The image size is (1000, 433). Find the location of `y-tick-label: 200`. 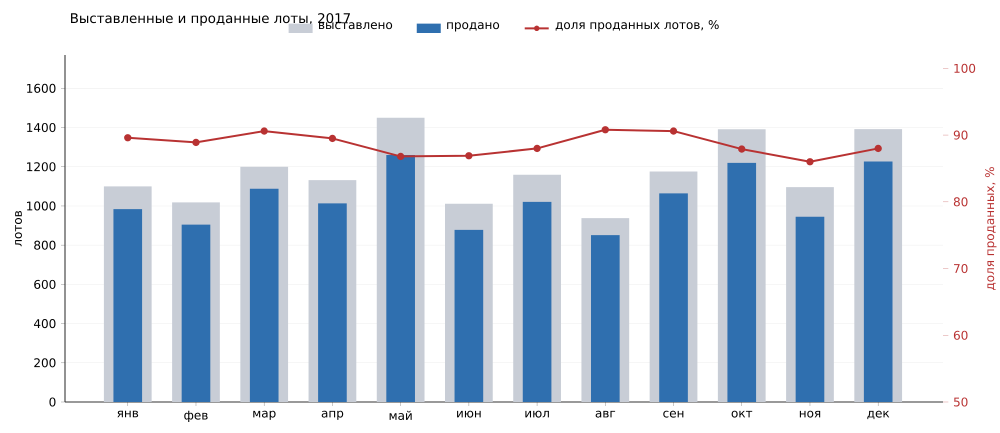

y-tick-label: 200 is located at coordinates (45, 363).